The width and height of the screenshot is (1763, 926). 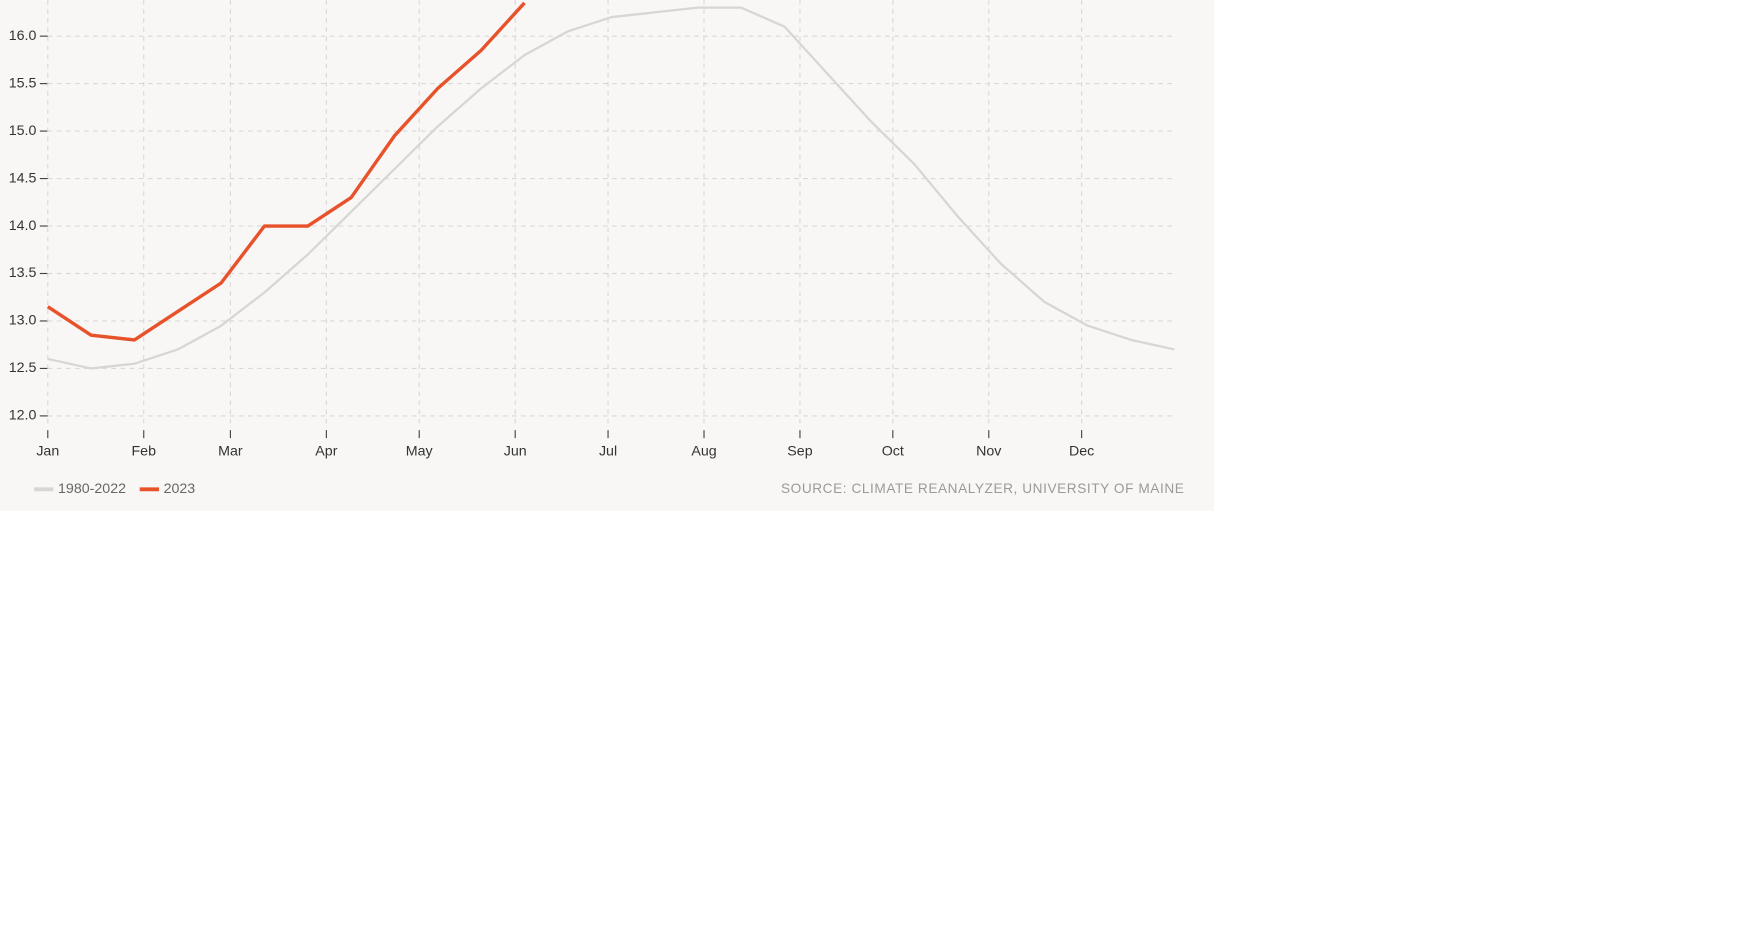 I want to click on x-tick-label: Mar, so click(x=230, y=452).